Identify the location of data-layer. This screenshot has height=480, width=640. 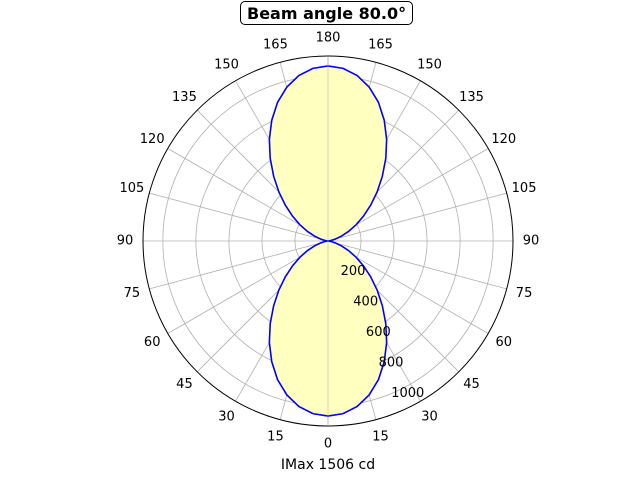
(328, 241).